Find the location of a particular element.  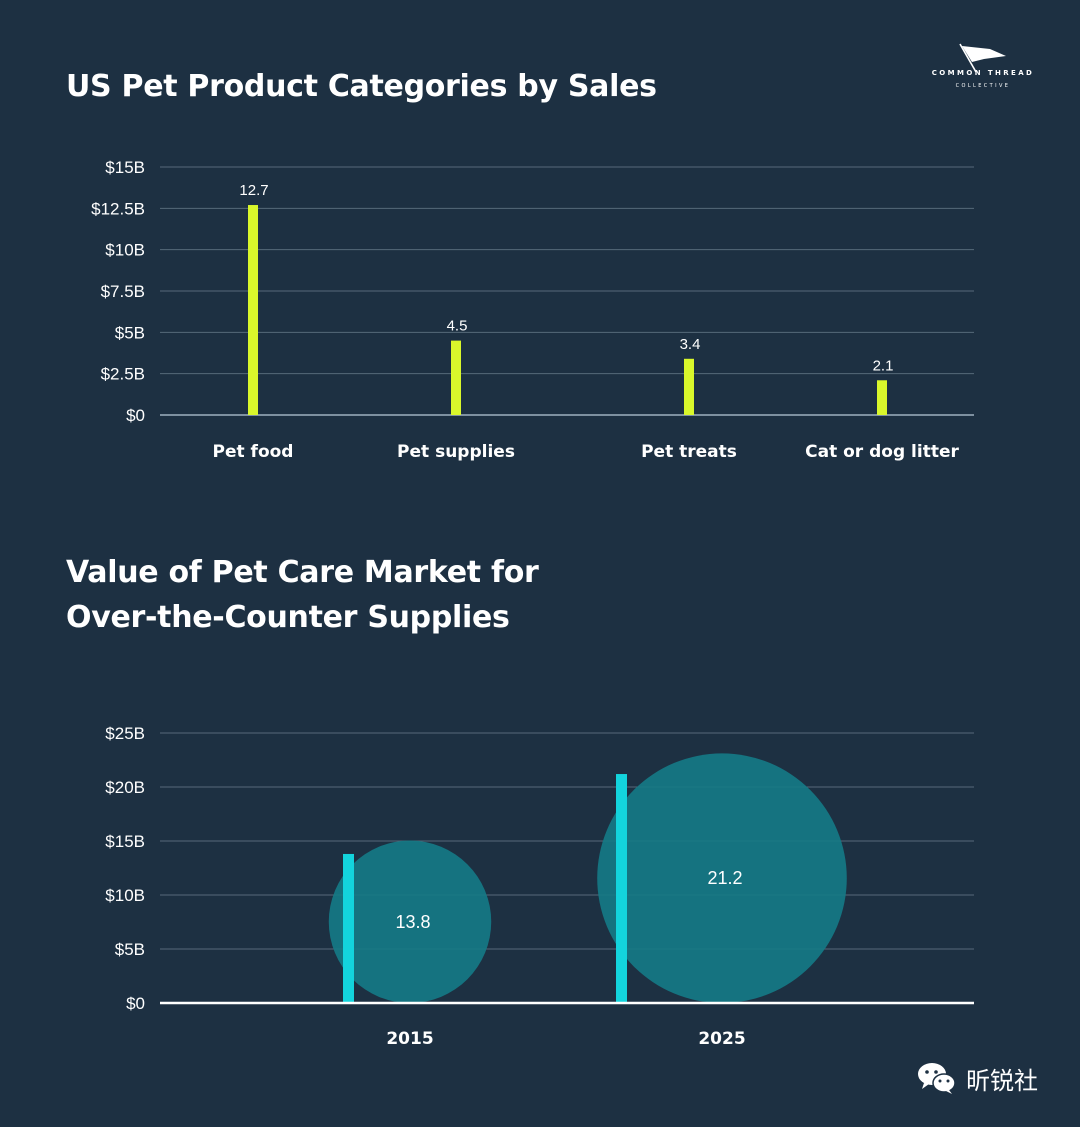

data-label: 2.1 is located at coordinates (883, 365).